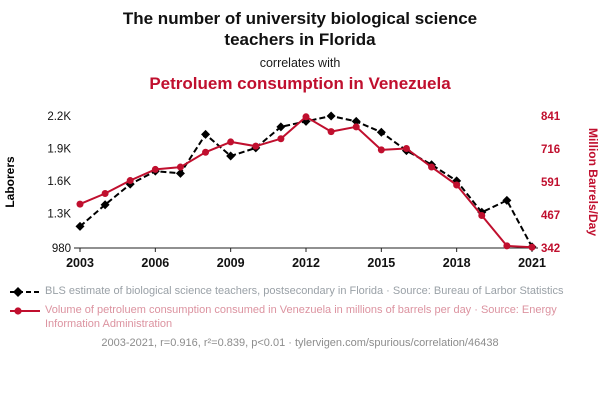 The height and width of the screenshot is (414, 600). Describe the element at coordinates (593, 181) in the screenshot. I see `svg-text: Million Barrels/Day` at that location.